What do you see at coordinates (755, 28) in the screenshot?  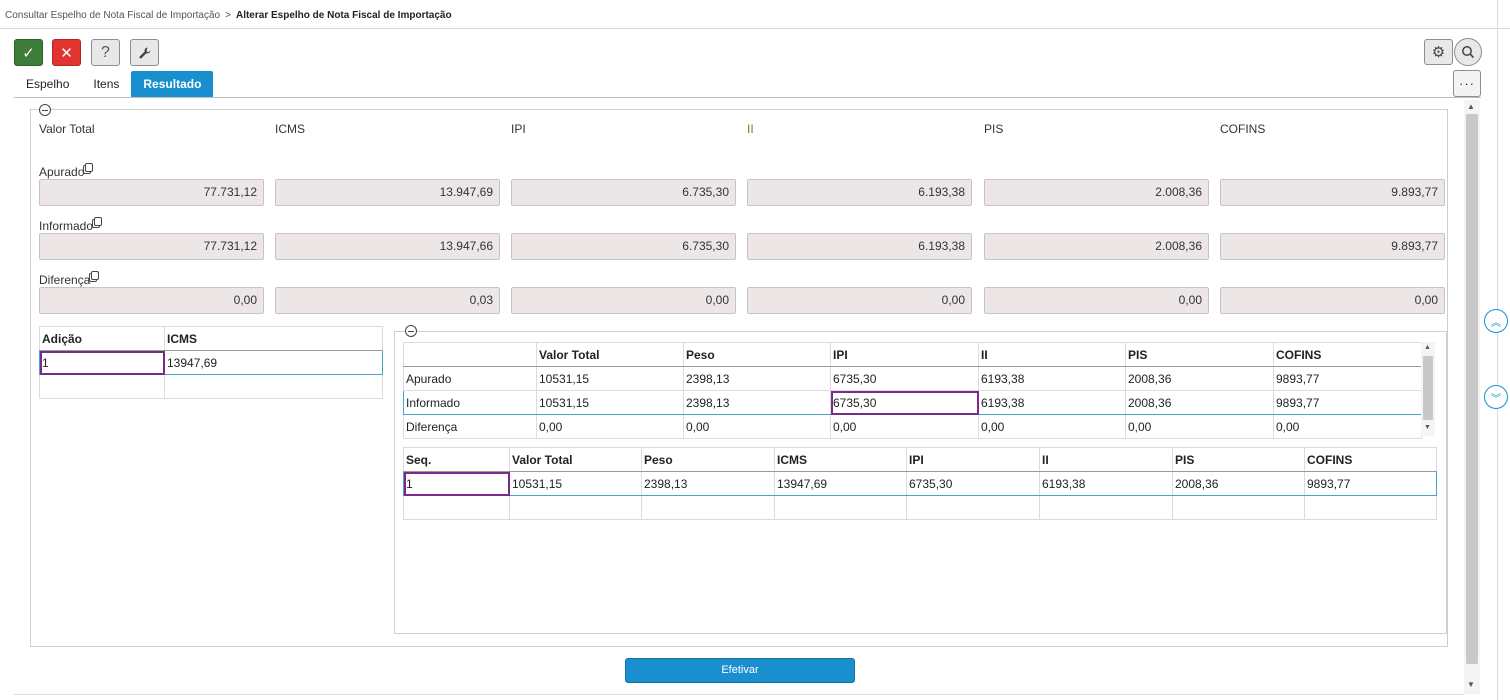 I see `header-divider` at bounding box center [755, 28].